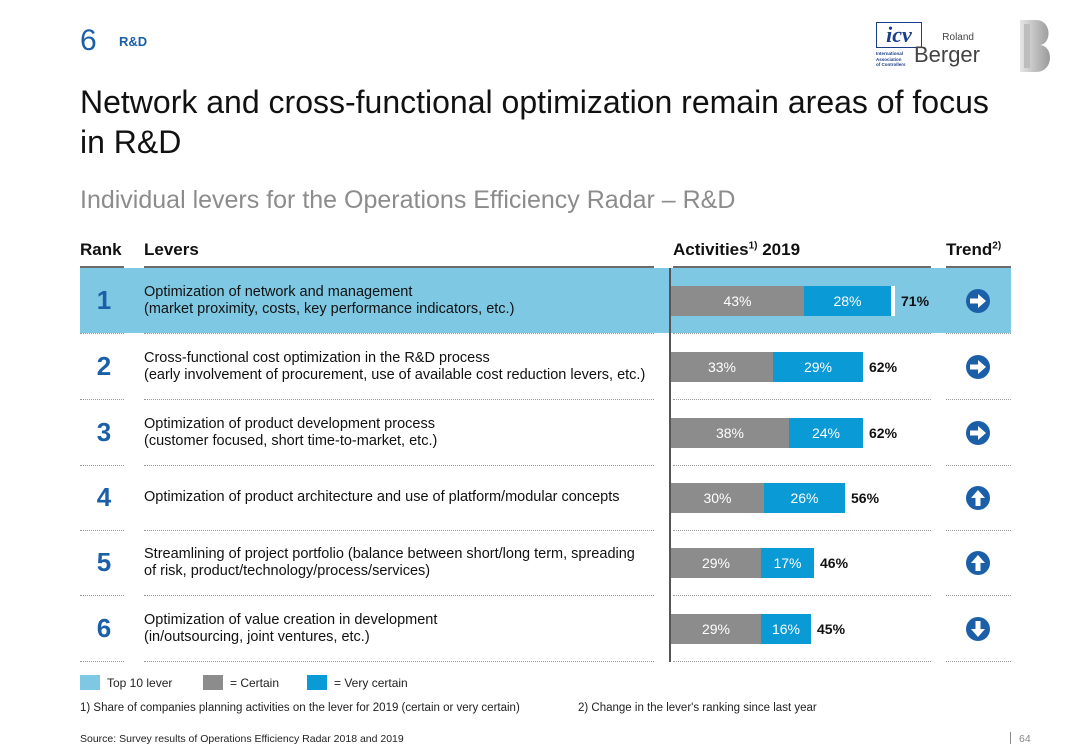 Image resolution: width=1080 pixels, height=748 pixels. Describe the element at coordinates (865, 498) in the screenshot. I see `bar-total-label: 56%` at that location.